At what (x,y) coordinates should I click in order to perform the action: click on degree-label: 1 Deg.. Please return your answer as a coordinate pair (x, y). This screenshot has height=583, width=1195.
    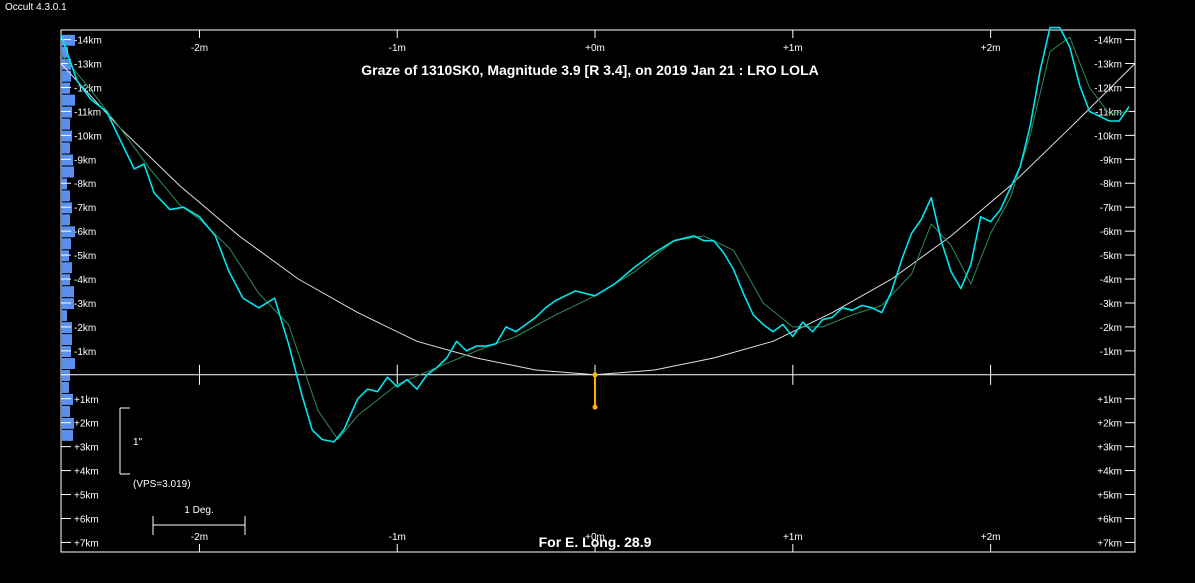
    Looking at the image, I should click on (198, 510).